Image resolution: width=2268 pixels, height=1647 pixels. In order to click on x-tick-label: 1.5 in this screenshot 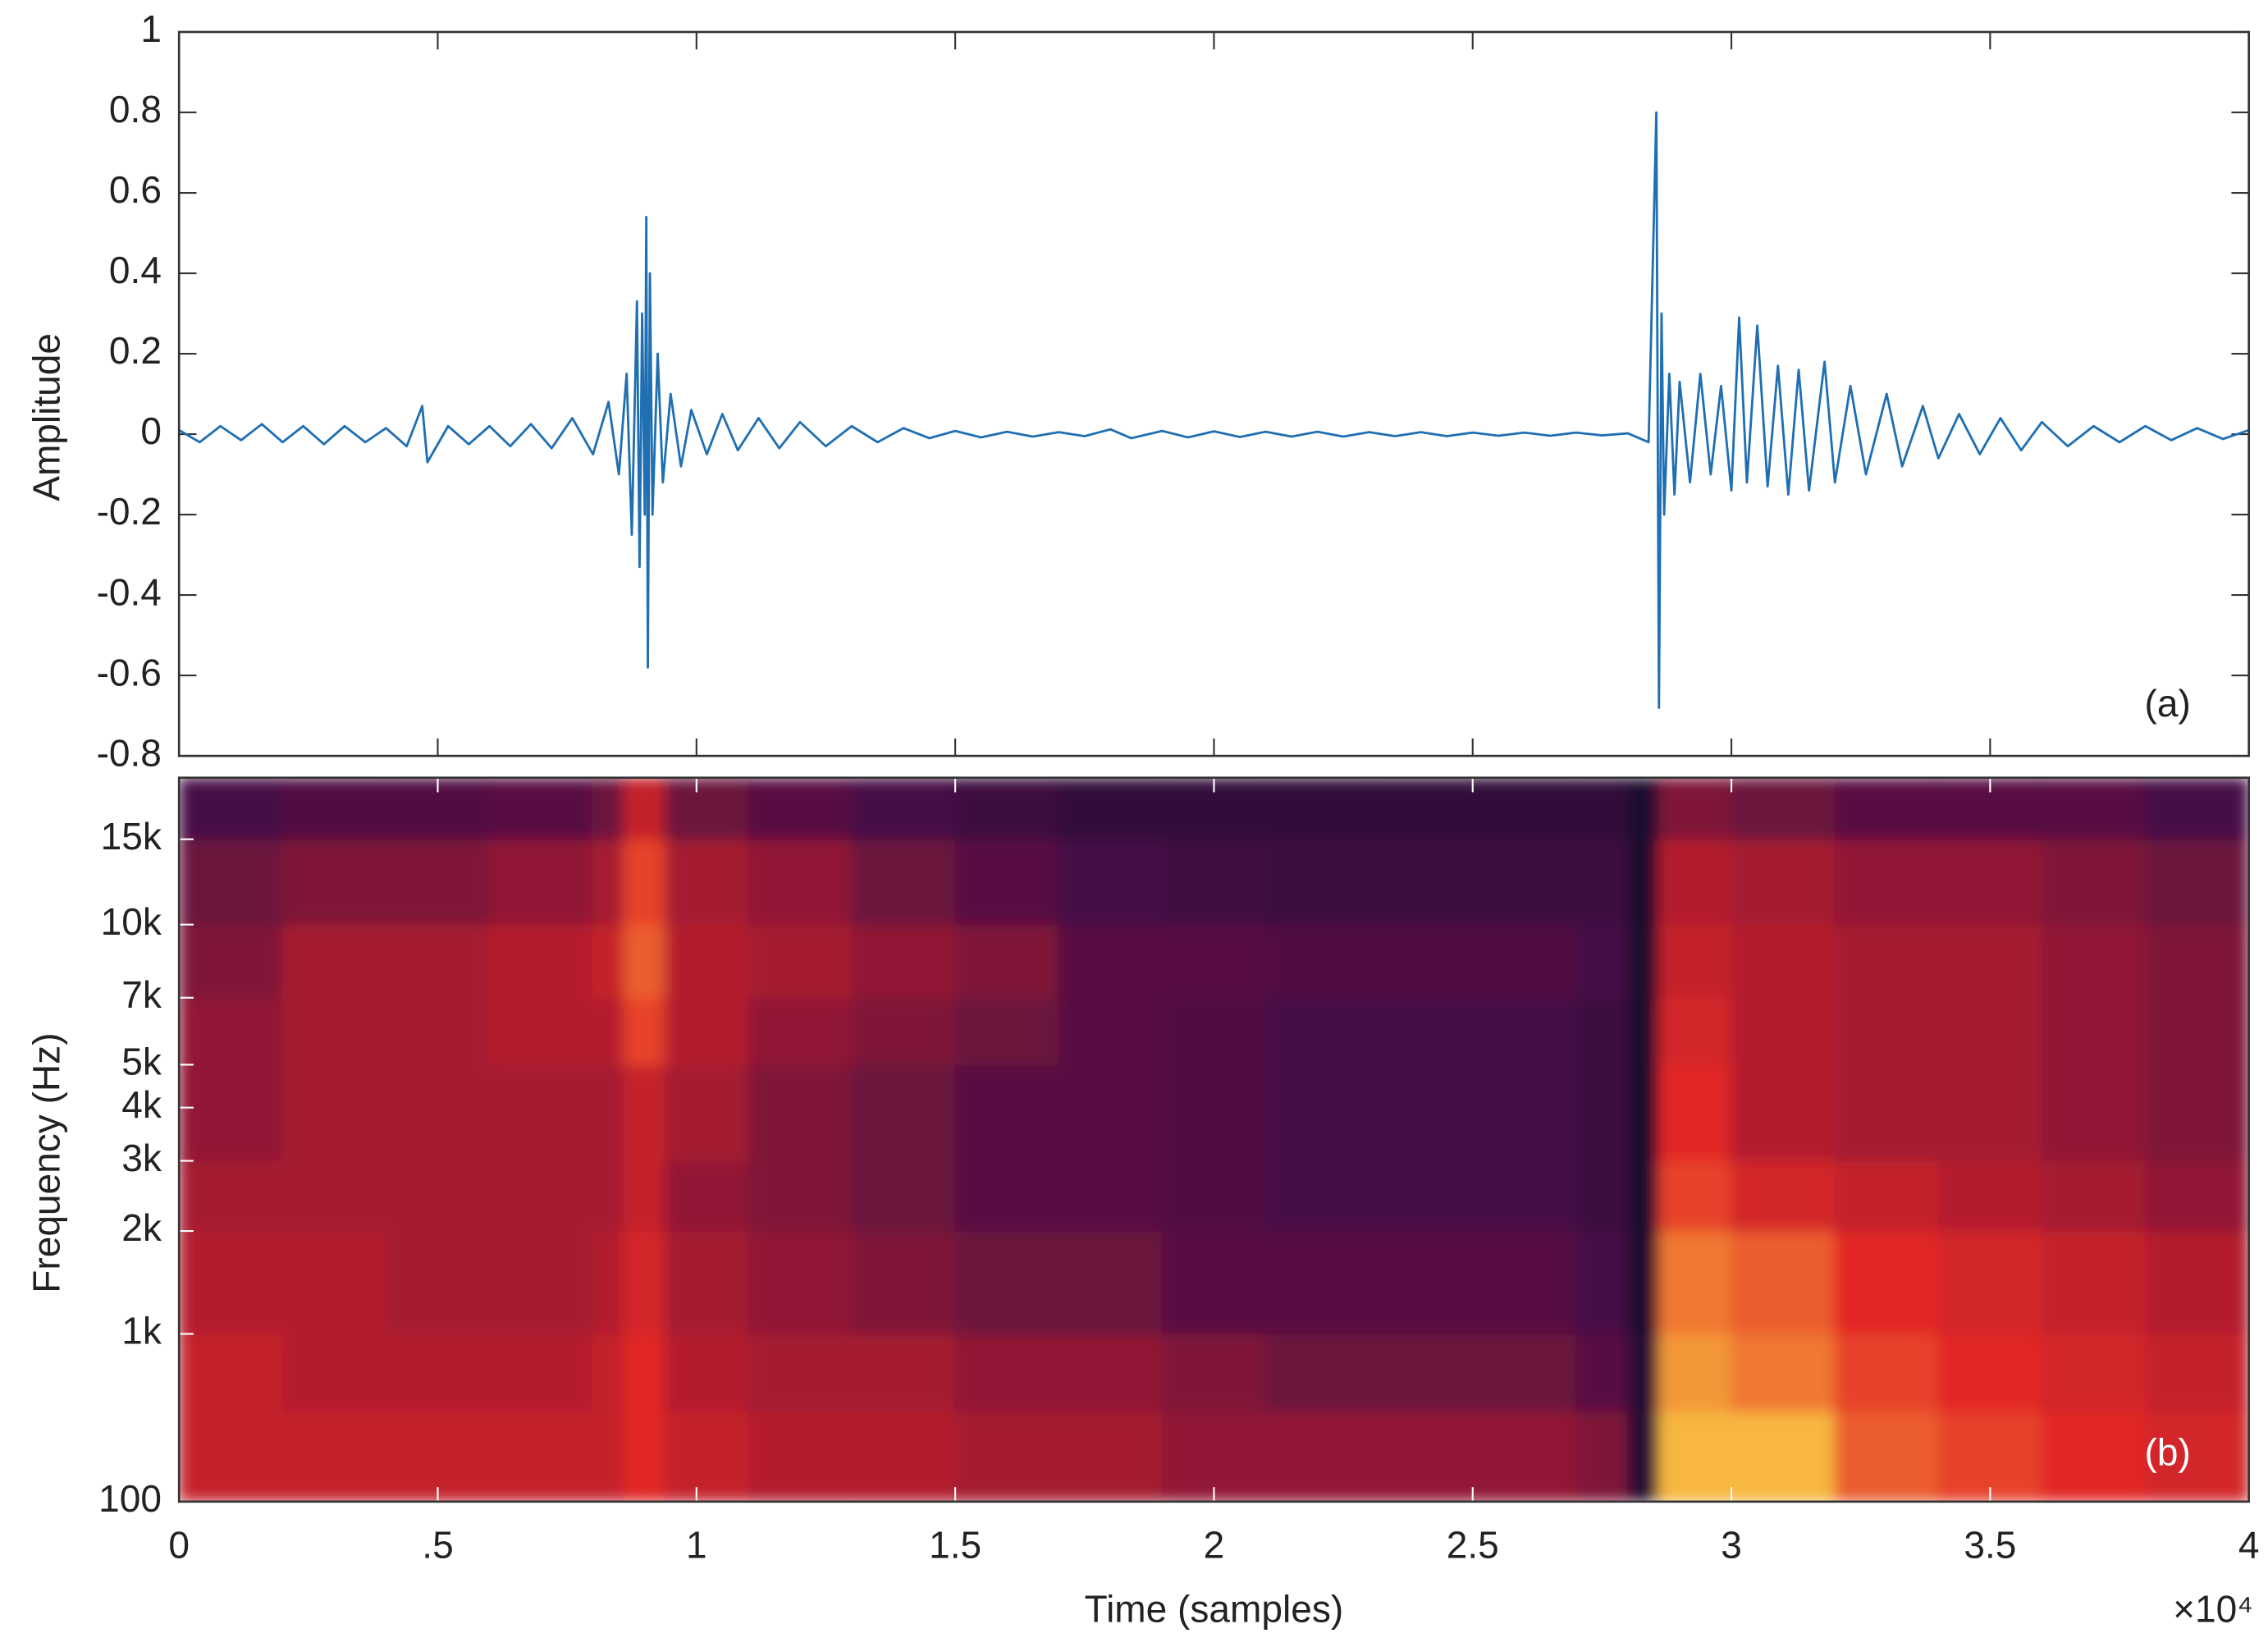, I will do `click(955, 1545)`.